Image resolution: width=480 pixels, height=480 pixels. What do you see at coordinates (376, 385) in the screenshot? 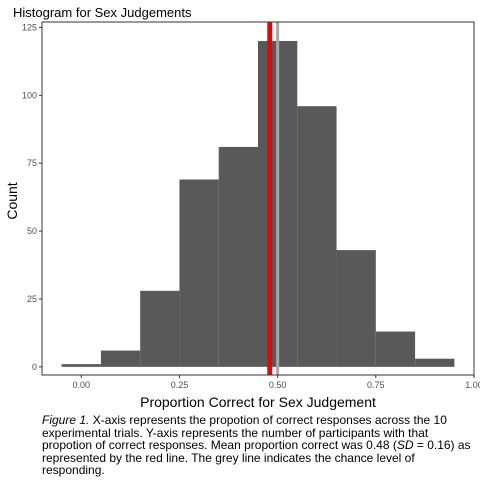
I see `x-tick-label-0.75: 0.75` at bounding box center [376, 385].